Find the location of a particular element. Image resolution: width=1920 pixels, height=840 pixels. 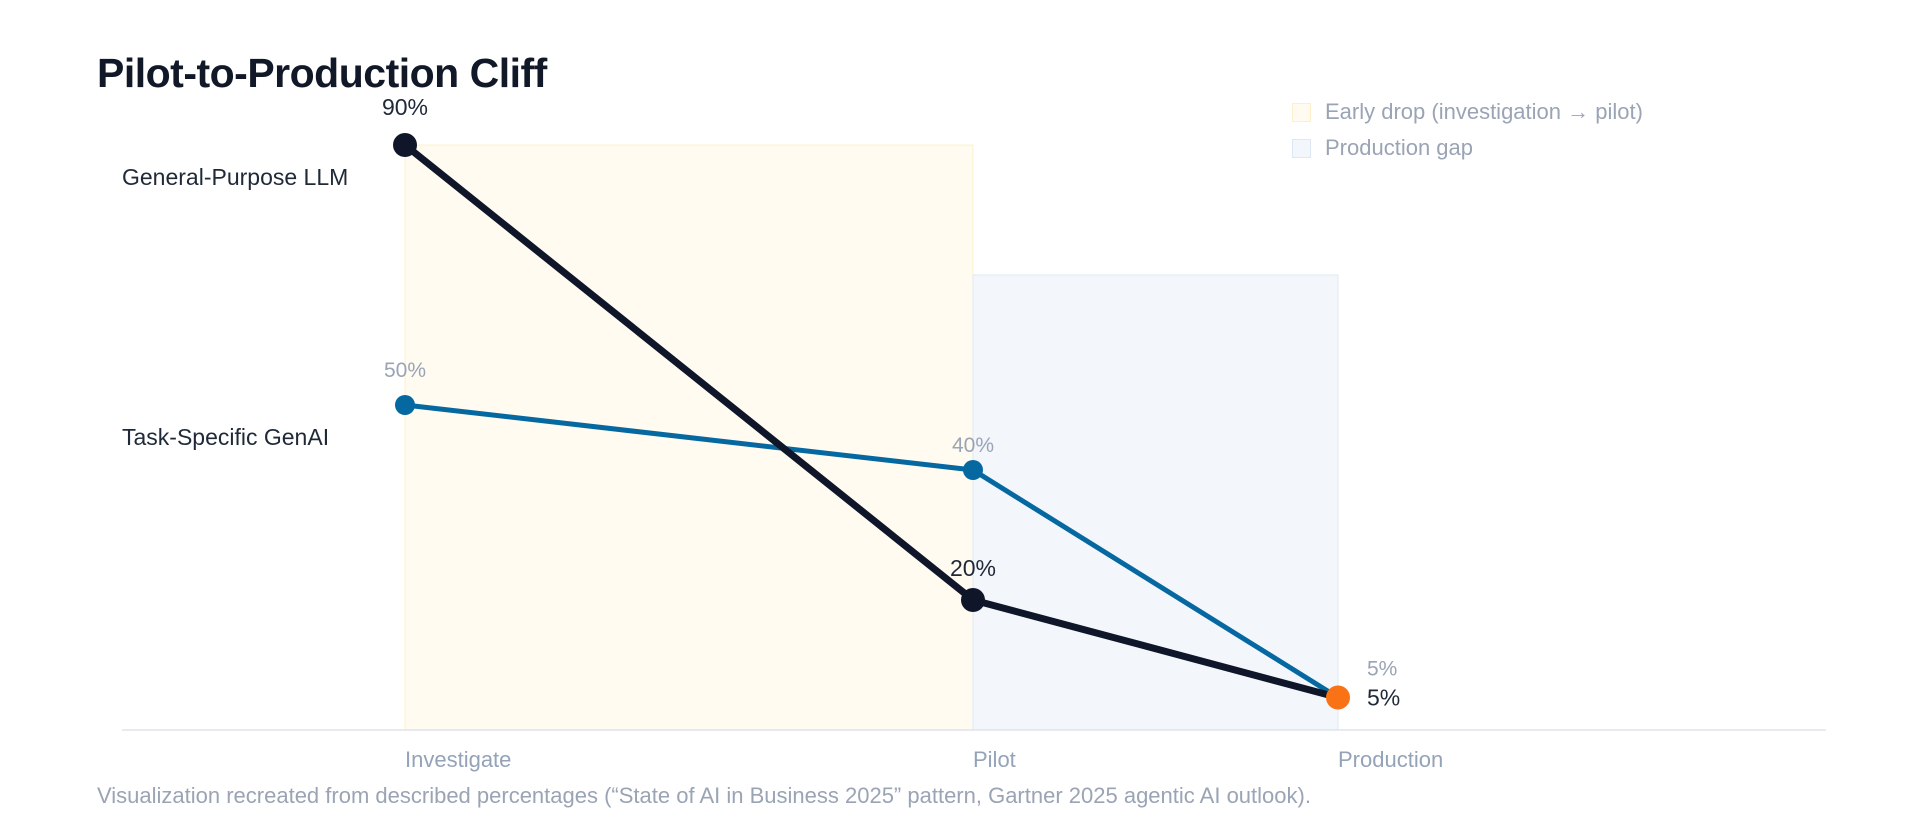

data-point-production-endpoint is located at coordinates (1338, 697).